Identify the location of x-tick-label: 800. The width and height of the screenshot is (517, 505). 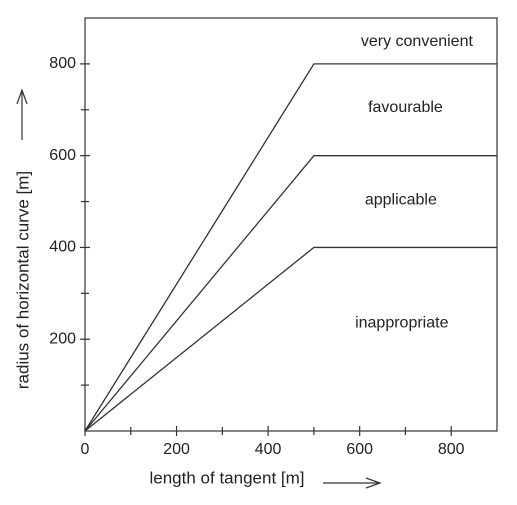
(451, 449).